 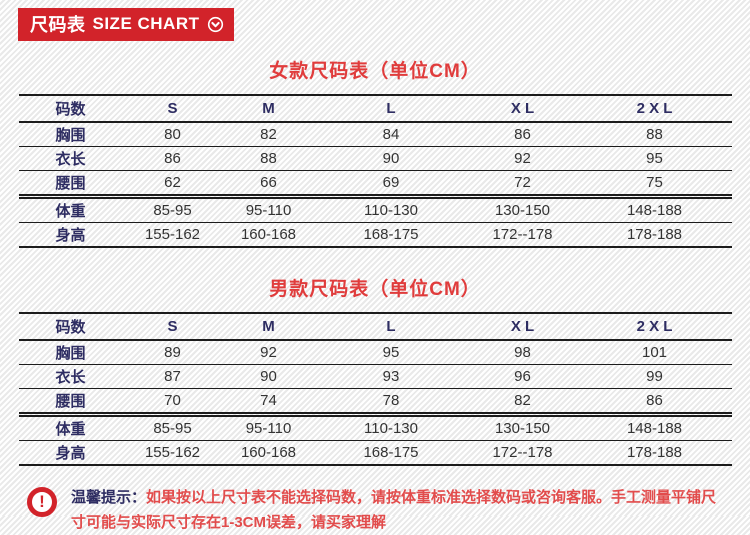 I want to click on size-value: 99, so click(x=654, y=376).